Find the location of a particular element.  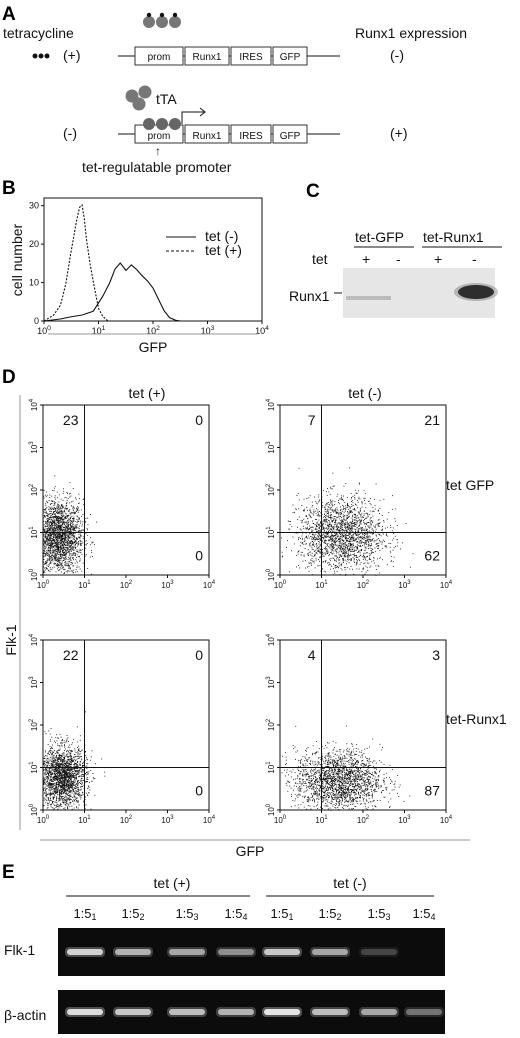

western-blot is located at coordinates (420, 293).